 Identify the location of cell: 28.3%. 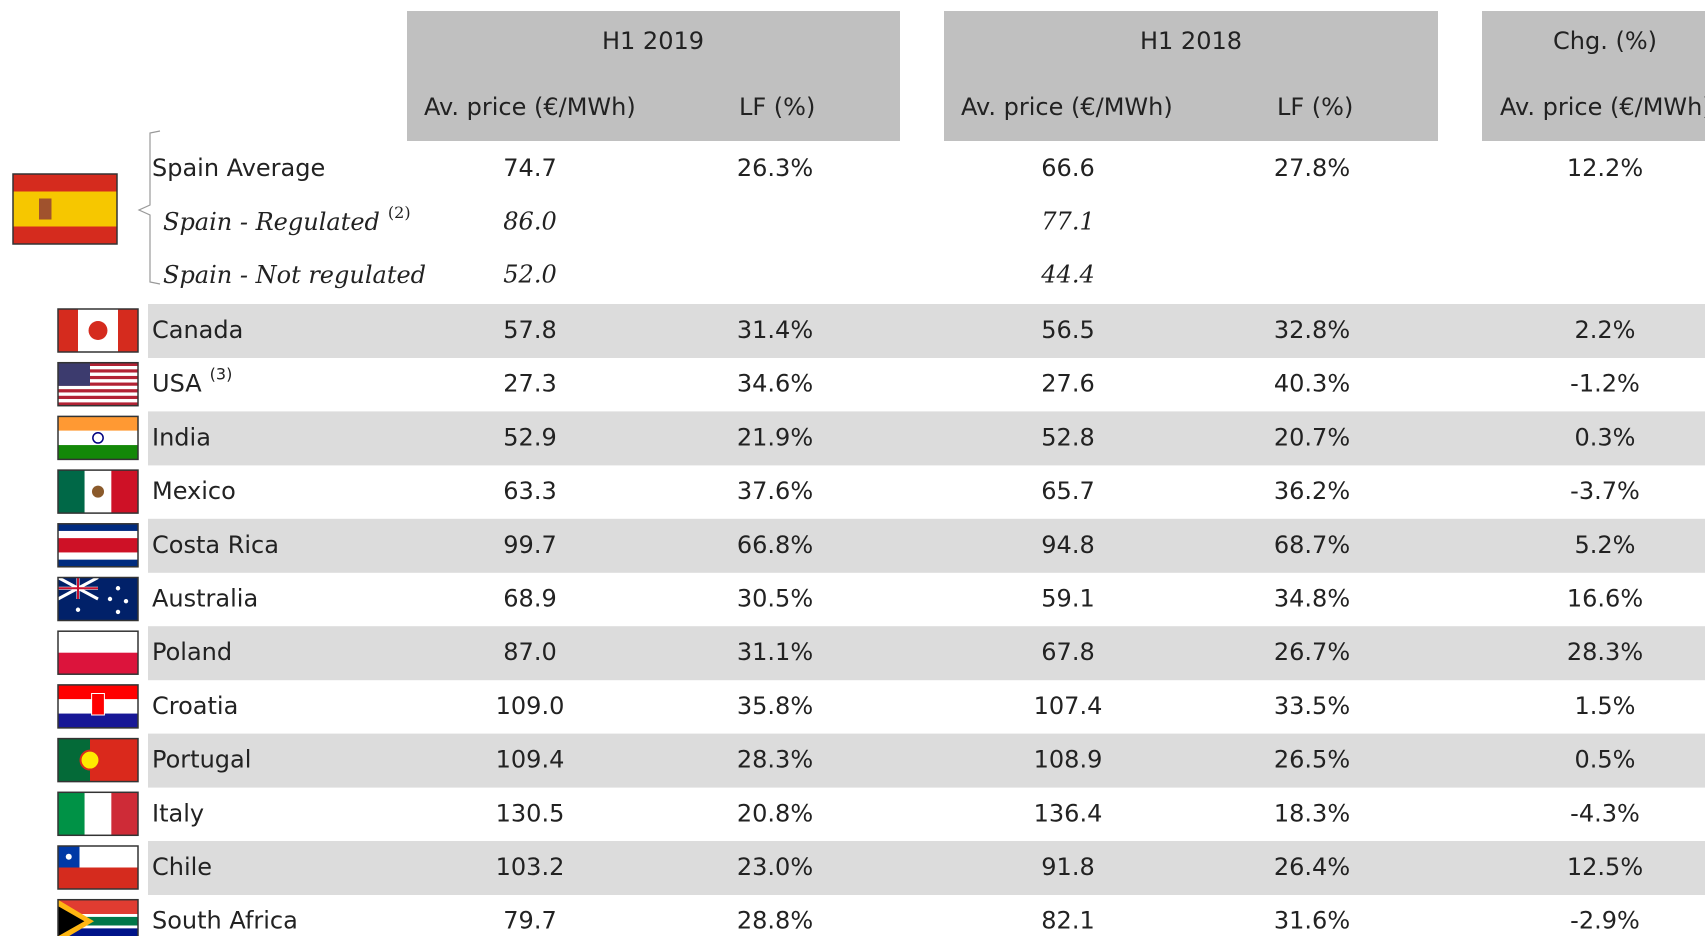
(1605, 652).